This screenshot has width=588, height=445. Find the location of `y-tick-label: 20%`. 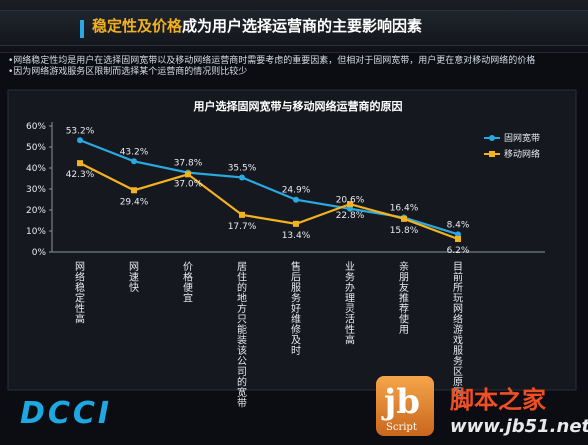

y-tick-label: 20% is located at coordinates (36, 211).